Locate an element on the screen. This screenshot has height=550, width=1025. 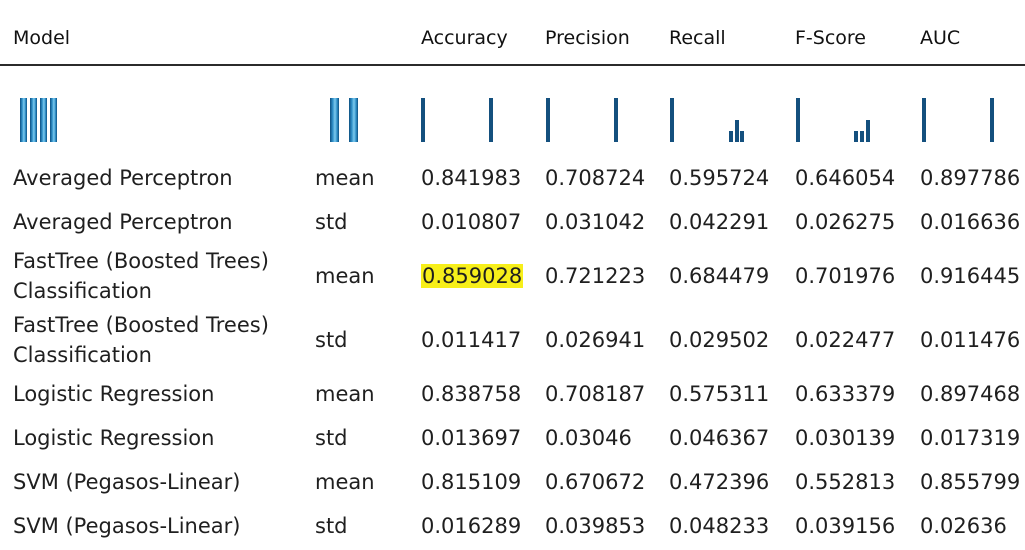
accuracy-value: 0.815109 is located at coordinates (471, 482).